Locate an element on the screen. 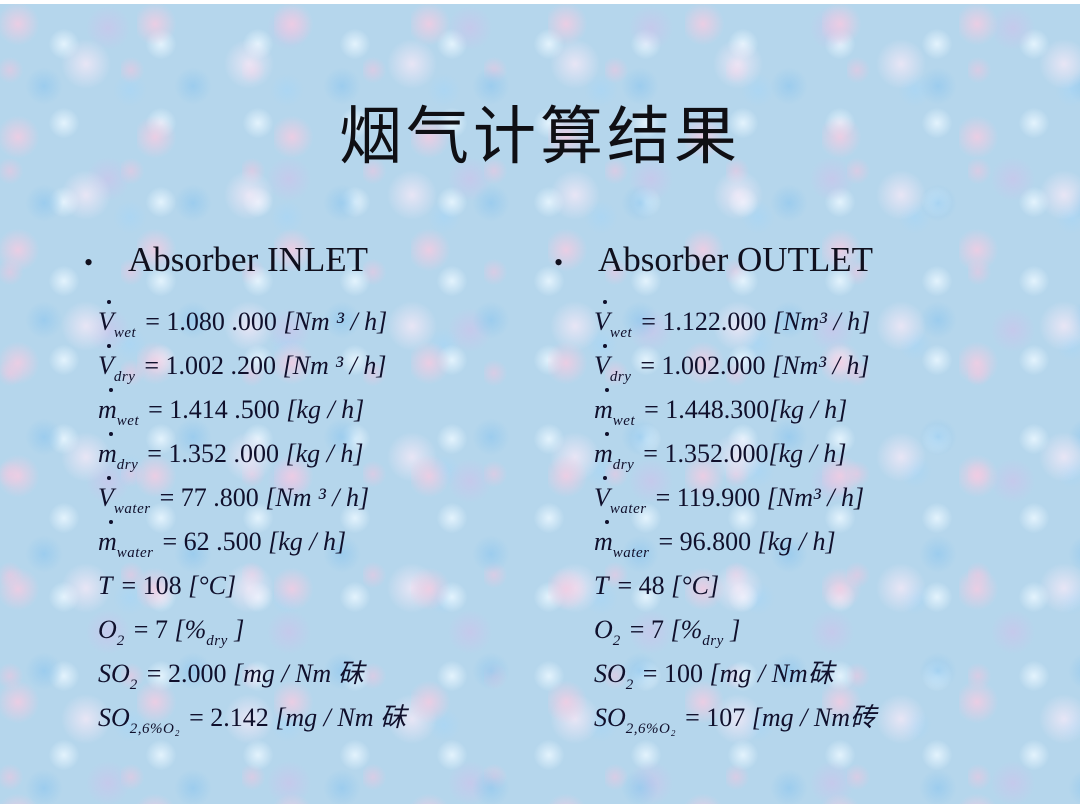 This screenshot has width=1080, height=810. equation-value: = 107 is located at coordinates (718, 717).